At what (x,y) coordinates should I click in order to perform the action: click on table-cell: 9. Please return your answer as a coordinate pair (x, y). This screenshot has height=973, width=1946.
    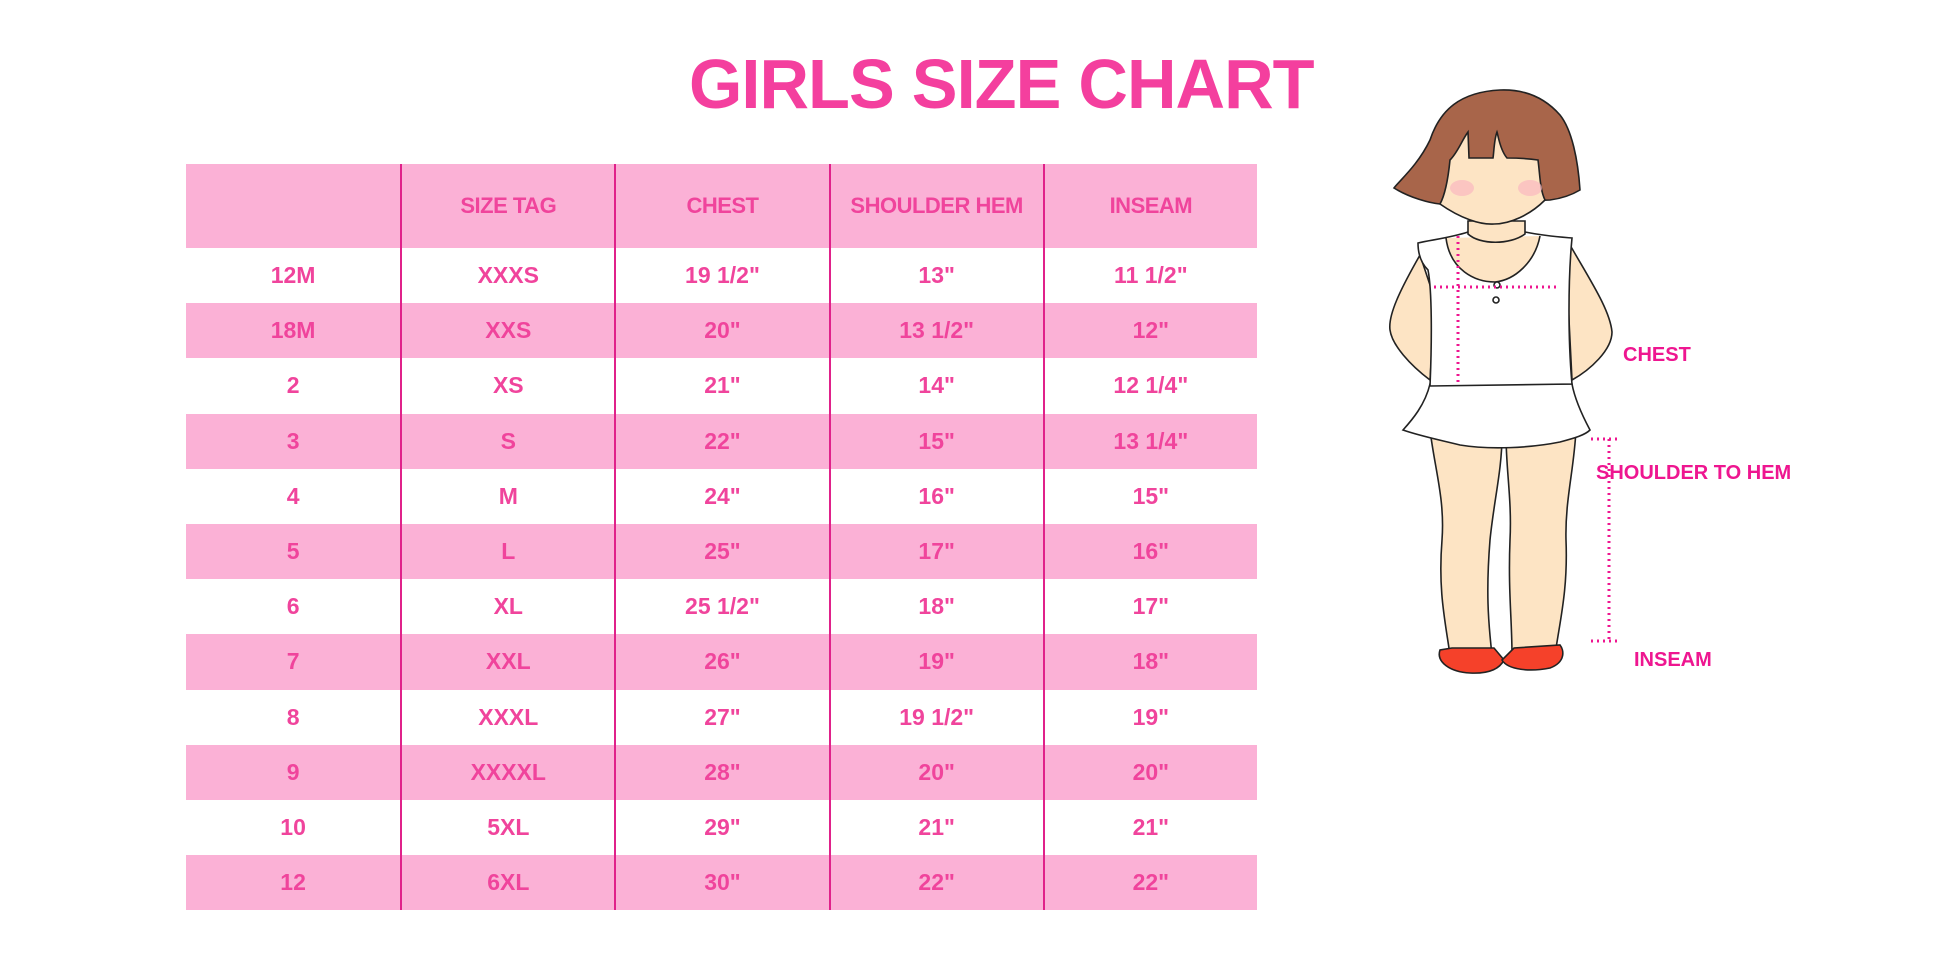
    Looking at the image, I should click on (293, 771).